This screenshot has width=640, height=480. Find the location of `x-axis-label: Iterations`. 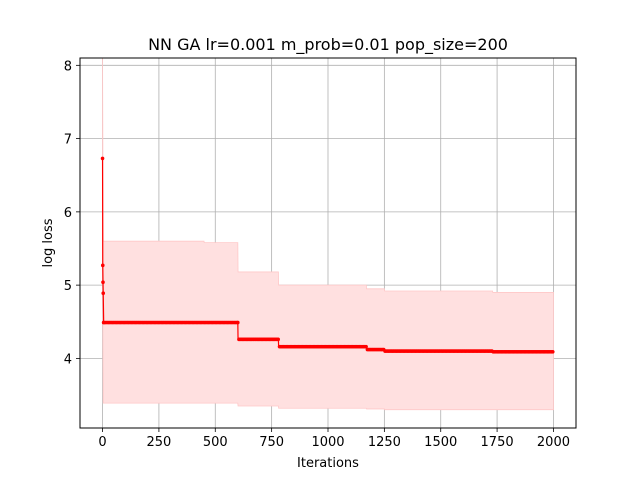

x-axis-label: Iterations is located at coordinates (328, 463).